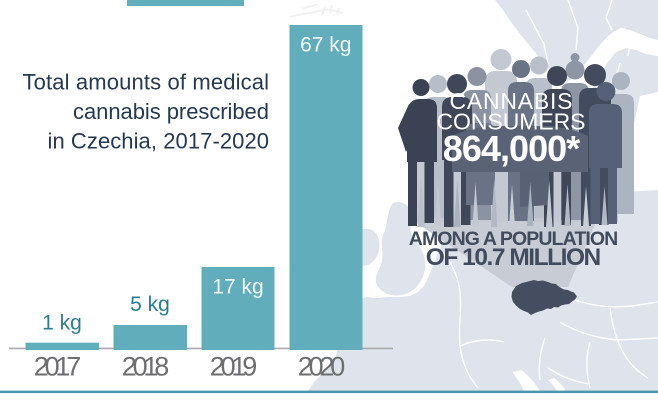 The height and width of the screenshot is (405, 658). Describe the element at coordinates (237, 287) in the screenshot. I see `svg-text: 17 kg` at that location.